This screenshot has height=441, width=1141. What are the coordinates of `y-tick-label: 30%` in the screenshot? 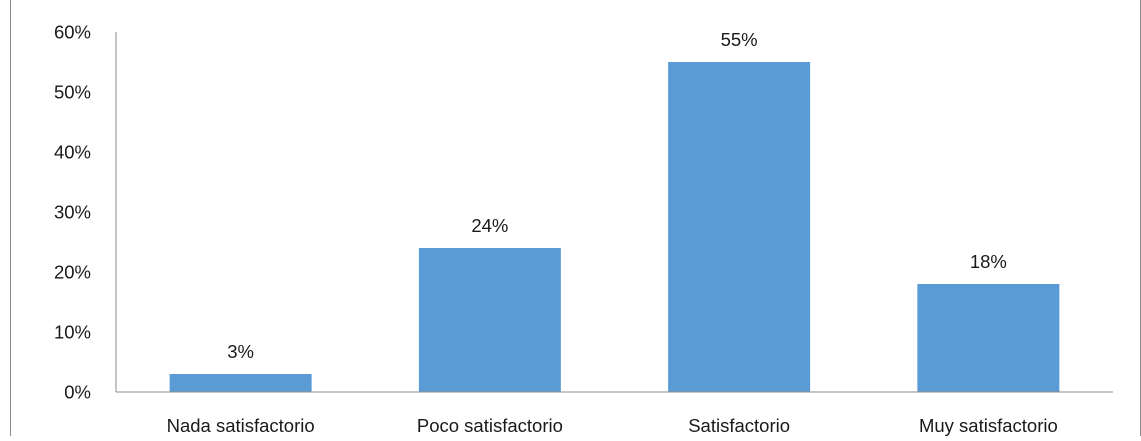 It's located at (72, 212).